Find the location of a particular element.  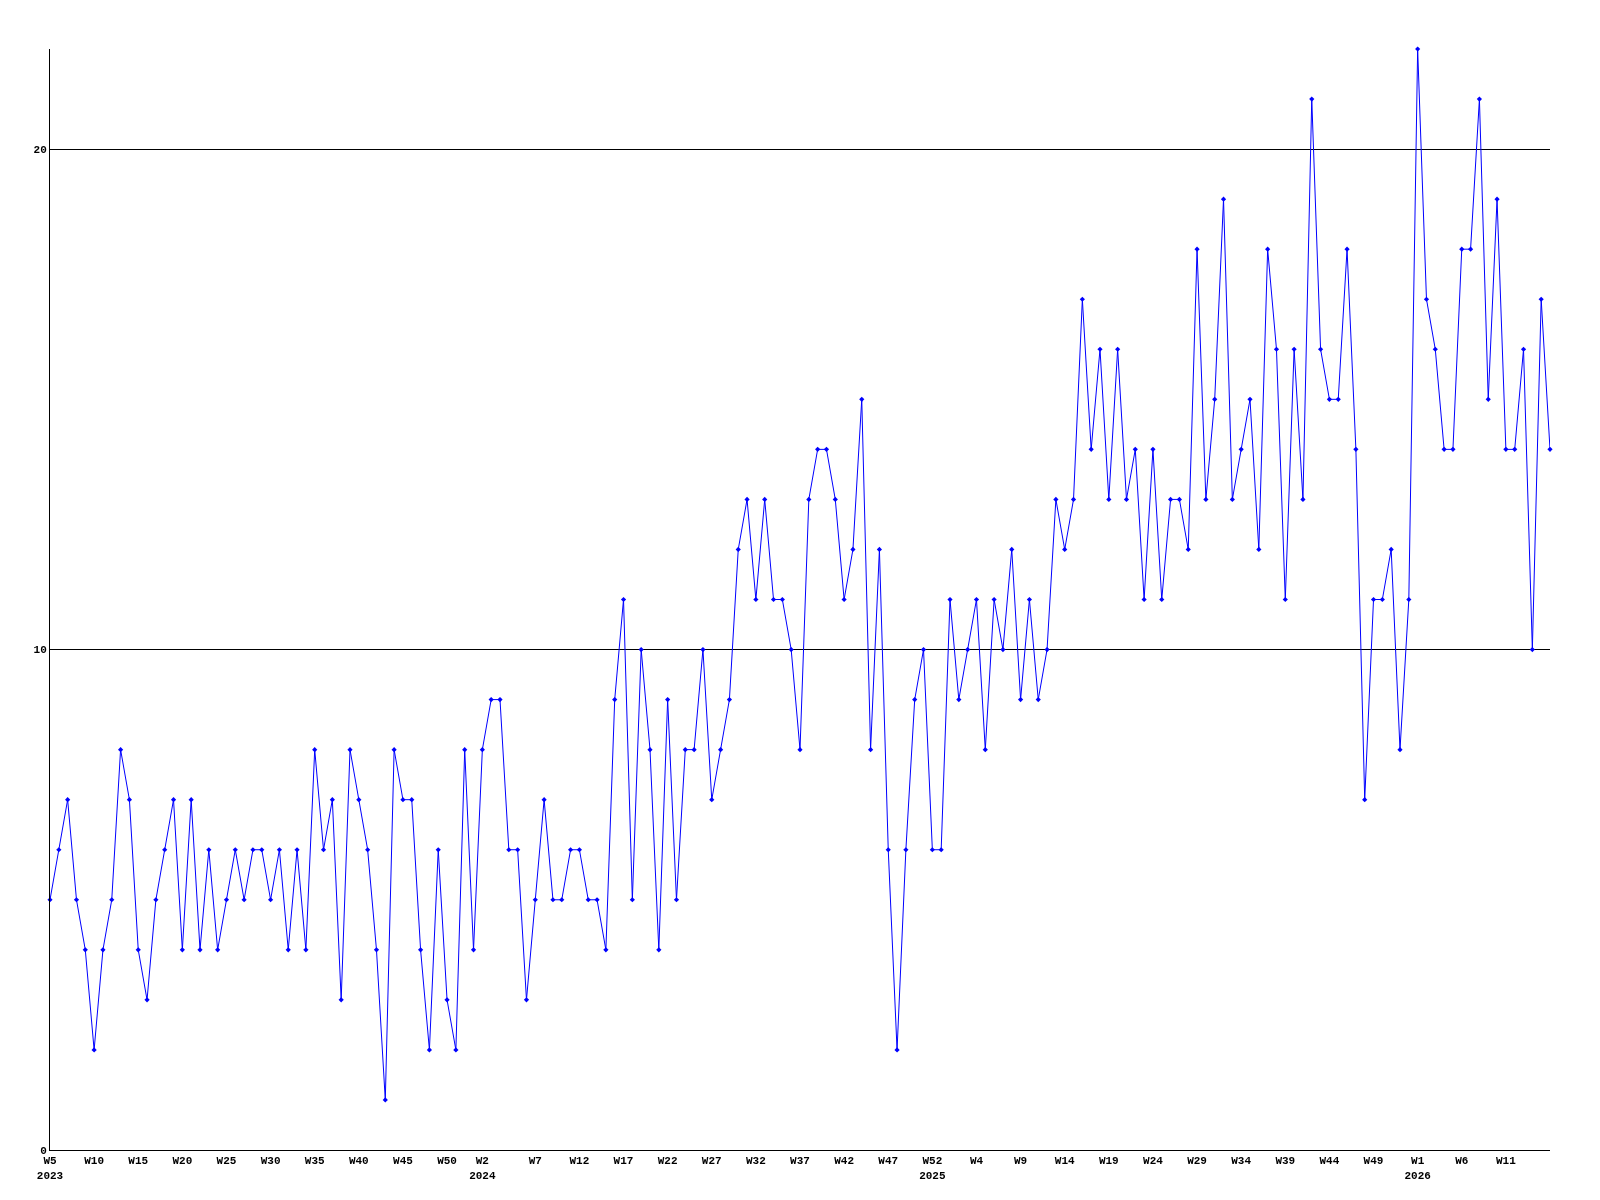

x-tick-label: W39 is located at coordinates (1285, 1161).